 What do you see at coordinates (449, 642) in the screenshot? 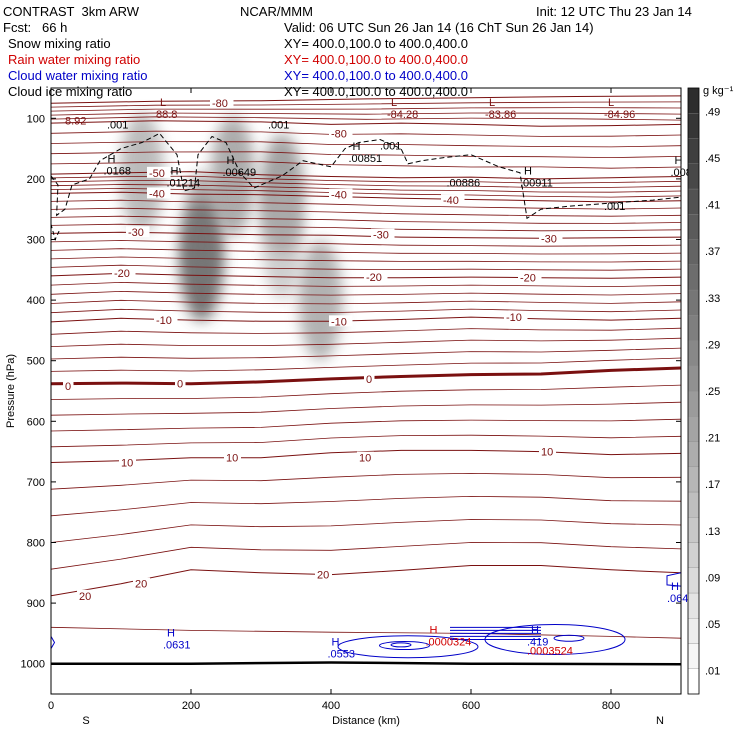
I see `extremum-value: .0000324` at bounding box center [449, 642].